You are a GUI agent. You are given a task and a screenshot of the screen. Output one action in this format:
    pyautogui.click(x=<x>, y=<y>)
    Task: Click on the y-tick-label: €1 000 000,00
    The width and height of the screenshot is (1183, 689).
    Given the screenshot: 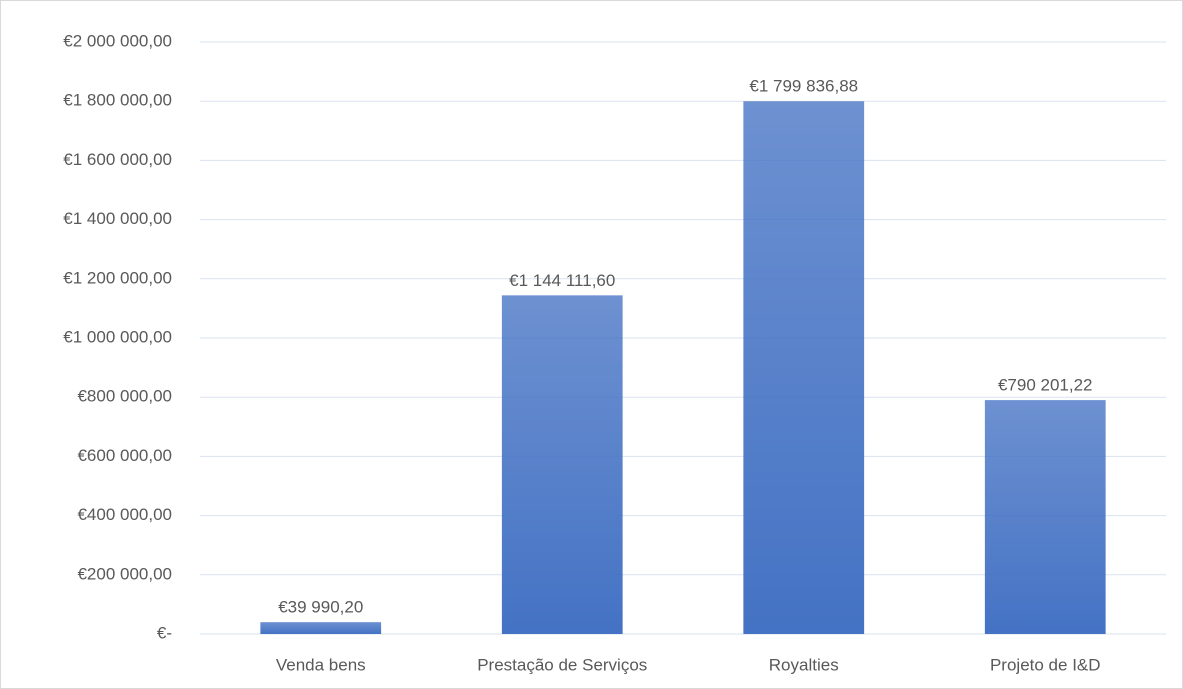 What is the action you would take?
    pyautogui.click(x=117, y=336)
    